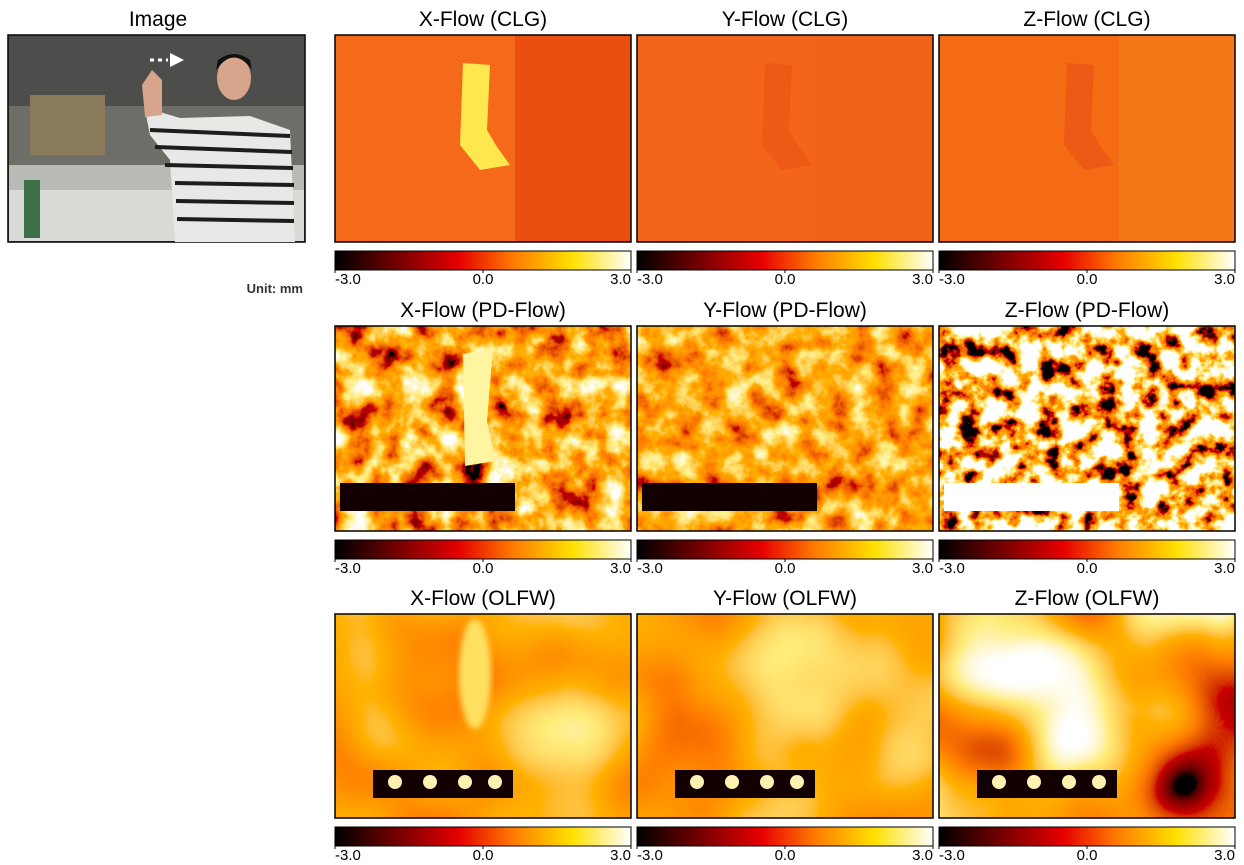 Image resolution: width=1244 pixels, height=865 pixels. I want to click on panel-title: Y-Flow (OLFW), so click(785, 598).